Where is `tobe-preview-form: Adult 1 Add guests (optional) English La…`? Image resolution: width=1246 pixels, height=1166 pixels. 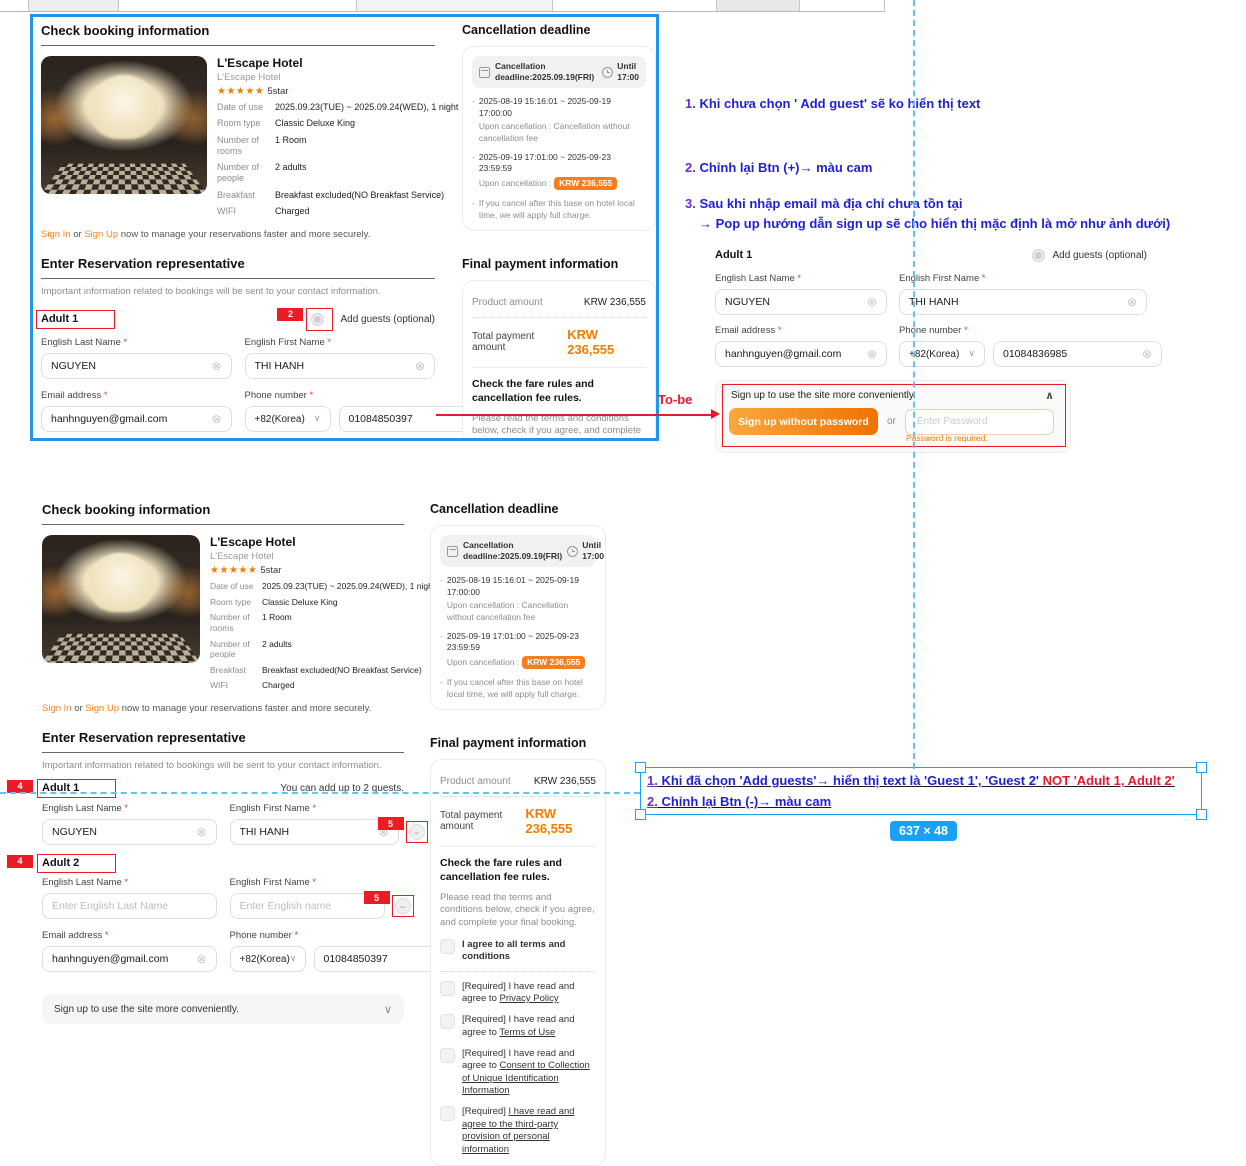
tobe-preview-form: Adult 1 Add guests (optional) English La… is located at coordinates (939, 306).